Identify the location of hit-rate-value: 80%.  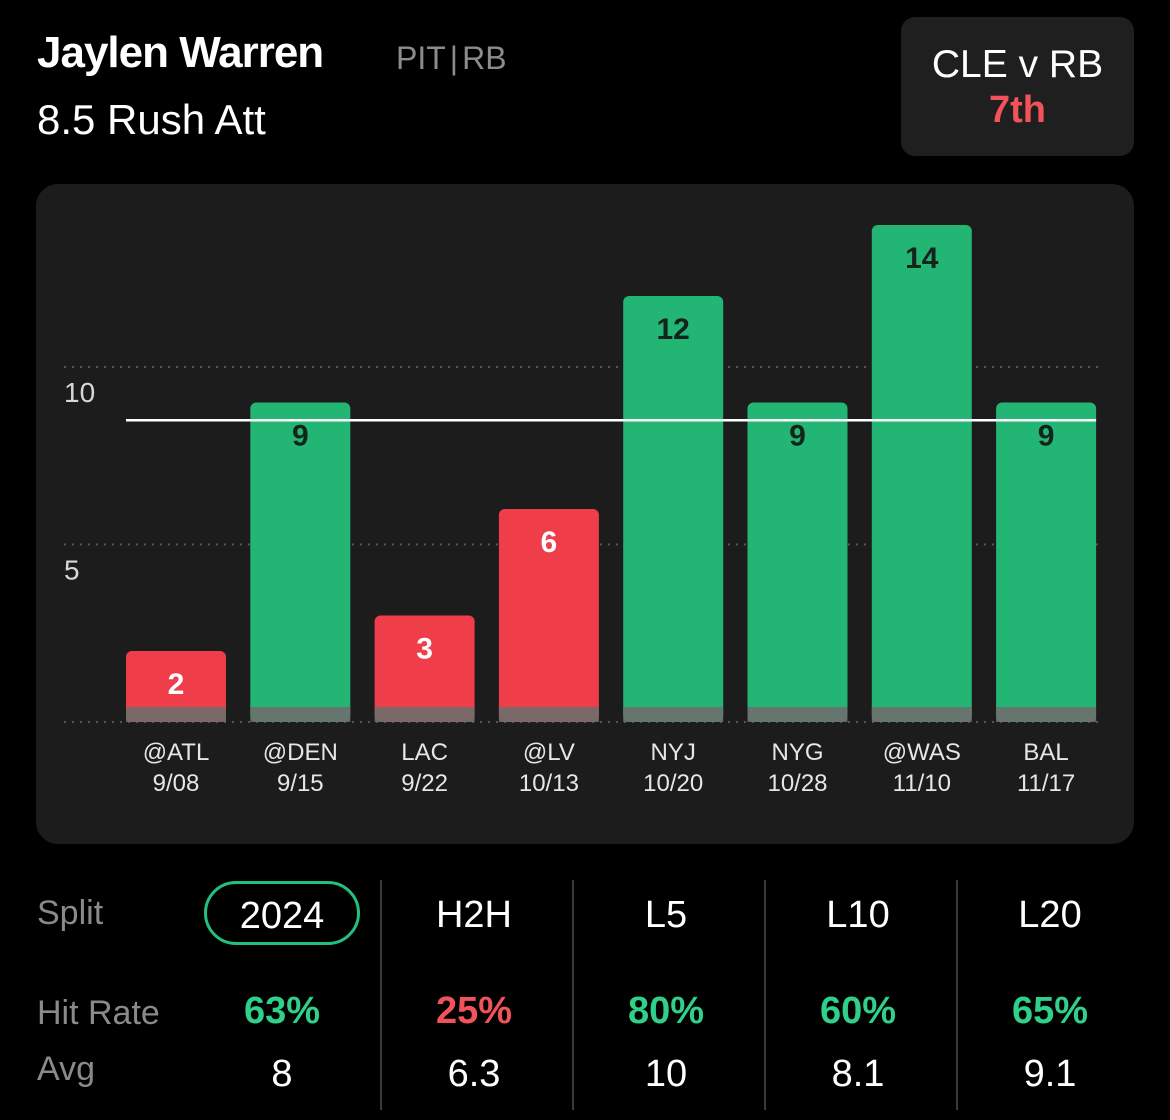
(666, 1011).